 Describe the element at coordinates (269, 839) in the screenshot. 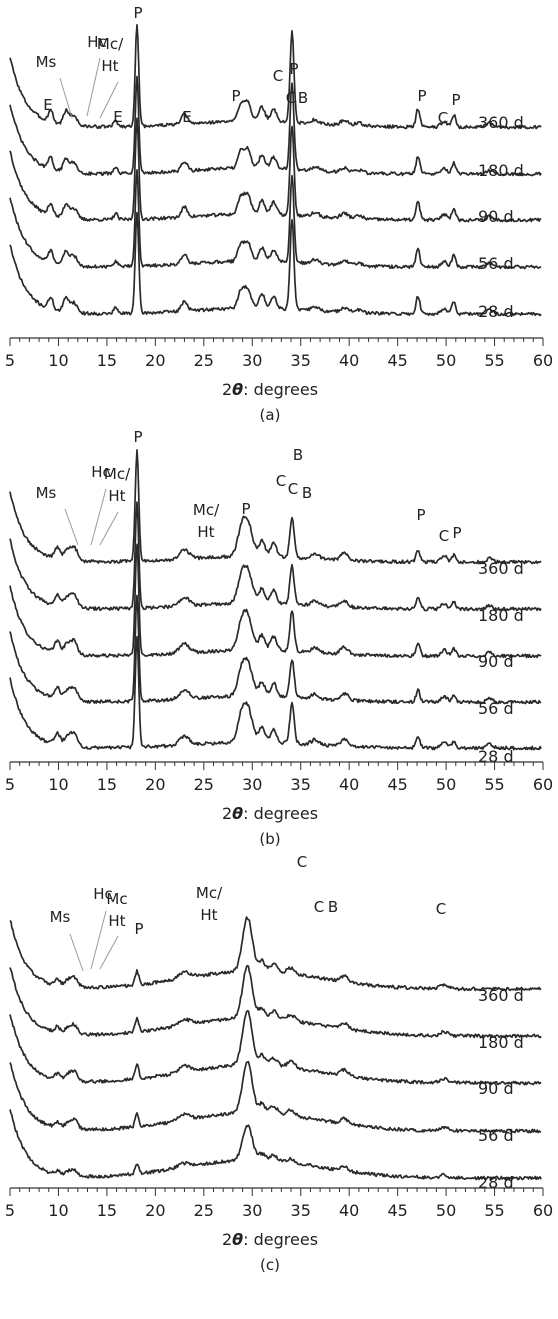

I see `panel-label: (b)` at that location.